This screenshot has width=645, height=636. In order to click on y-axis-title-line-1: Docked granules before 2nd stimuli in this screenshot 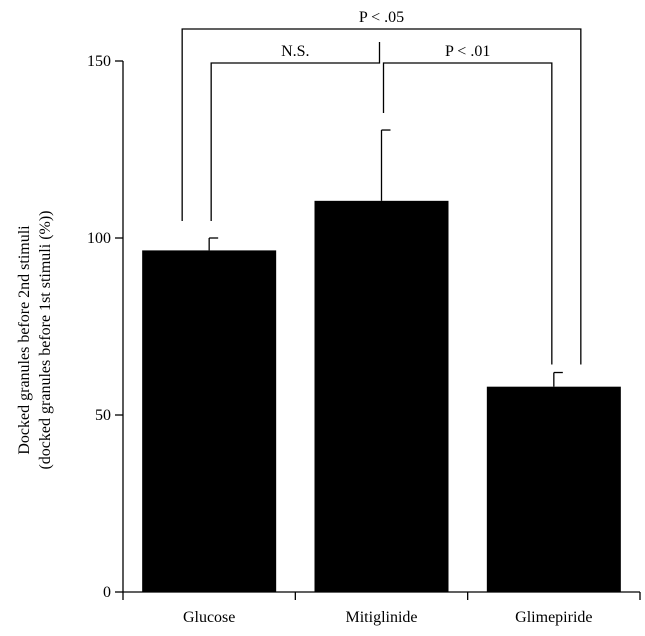, I will do `click(24, 340)`.